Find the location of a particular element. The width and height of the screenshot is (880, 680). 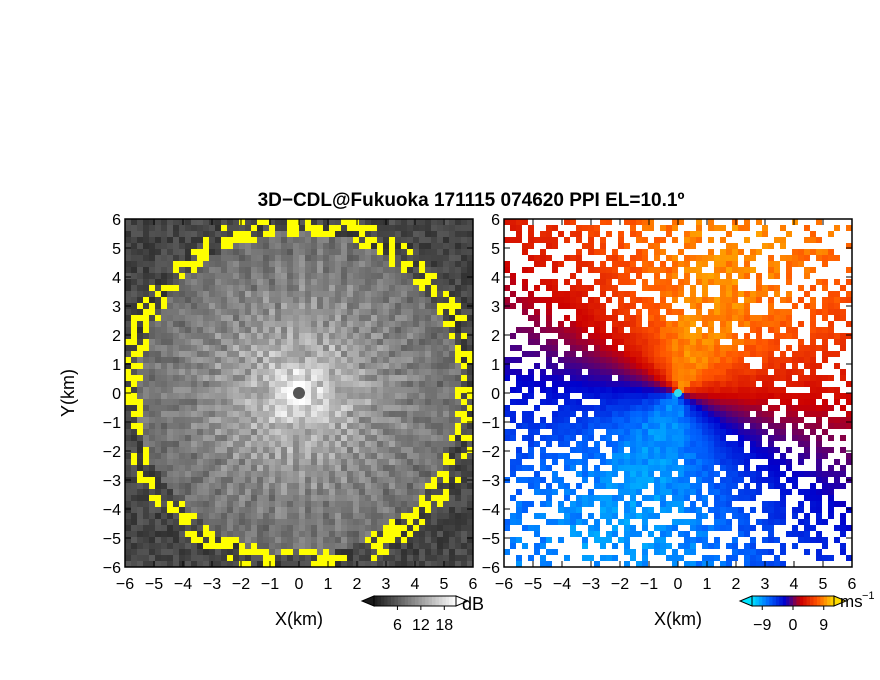

reflectivity-ylabel: Y(km) is located at coordinates (68, 393).